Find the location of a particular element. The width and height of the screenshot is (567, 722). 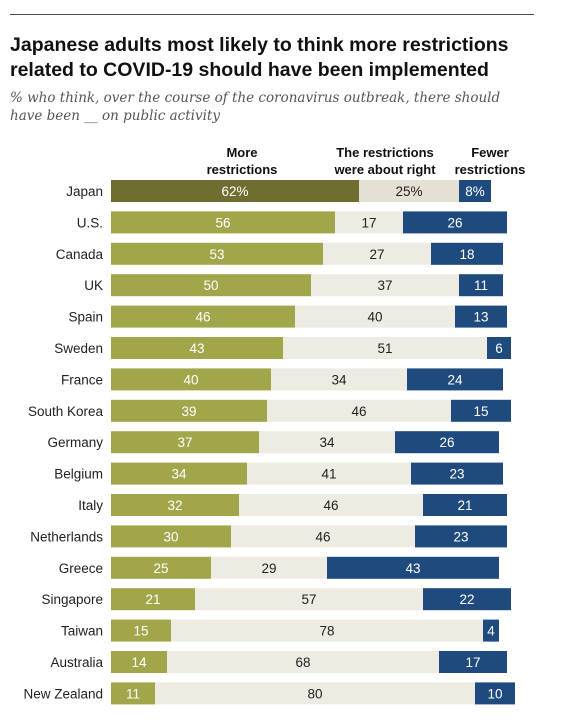

bar-more-restrictions-greece is located at coordinates (161, 567).